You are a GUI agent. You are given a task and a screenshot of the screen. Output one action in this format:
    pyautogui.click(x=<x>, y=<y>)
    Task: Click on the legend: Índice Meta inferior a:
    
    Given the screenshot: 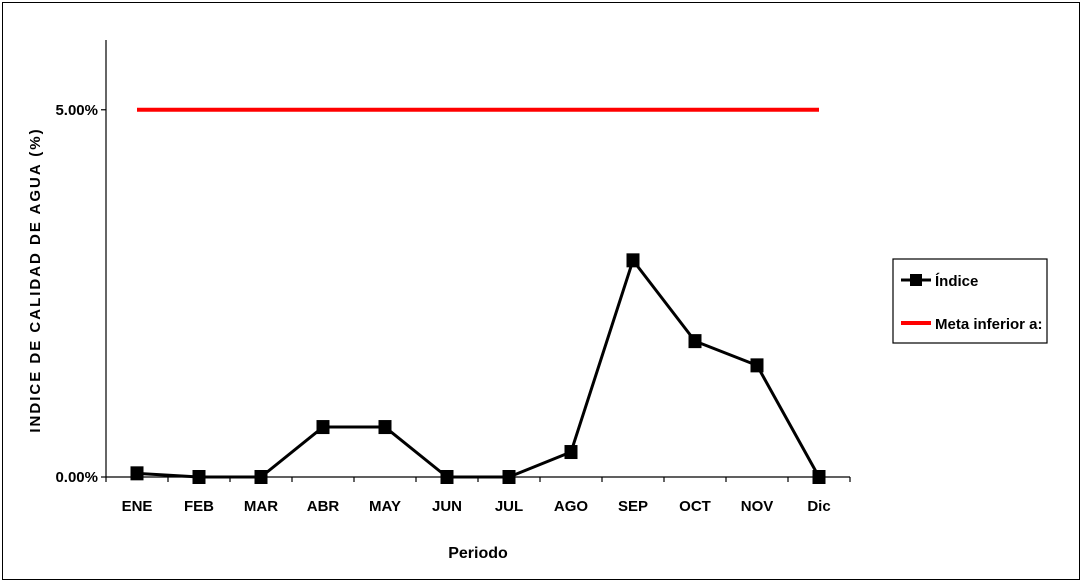 What is the action you would take?
    pyautogui.click(x=970, y=301)
    